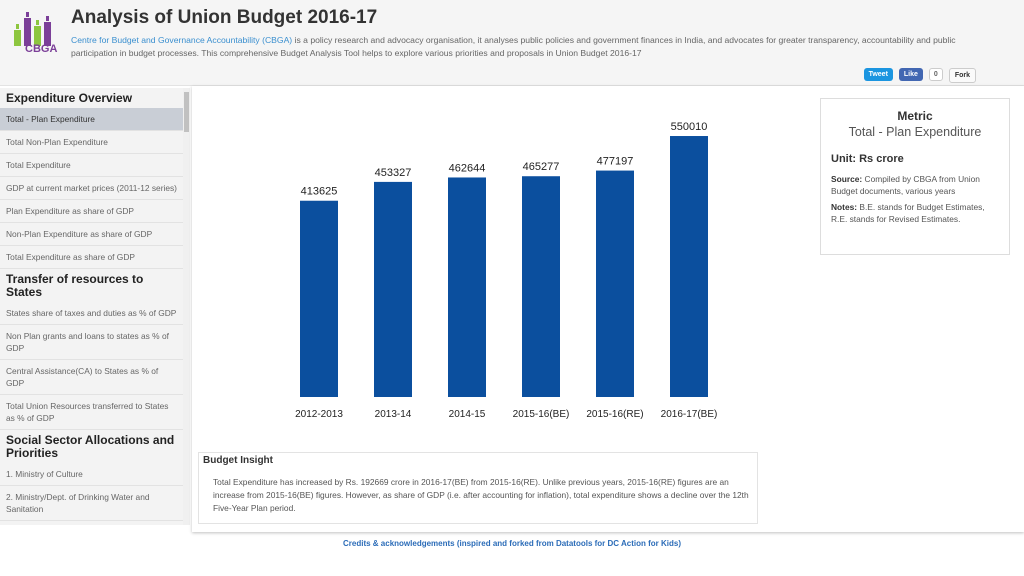 This screenshot has width=1024, height=576. I want to click on social-buttons: Tweet Like 0 Fork, so click(919, 75).